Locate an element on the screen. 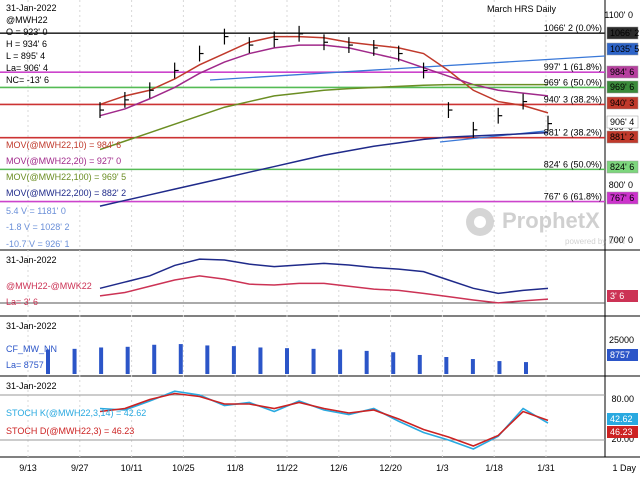  ma200-label: MOV(@MWH22,200) = 882' 2 is located at coordinates (66, 193).